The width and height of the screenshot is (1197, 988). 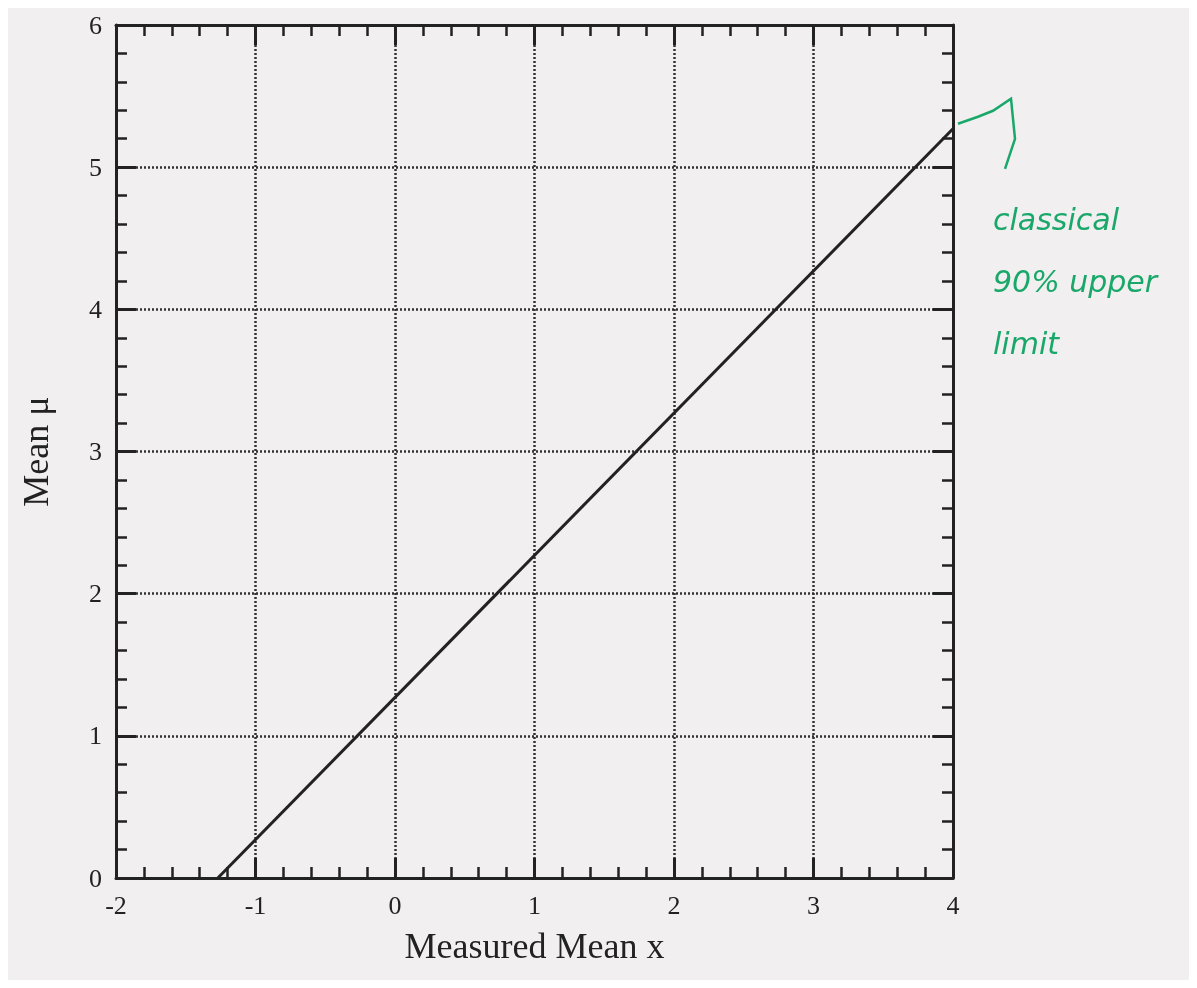 What do you see at coordinates (674, 905) in the screenshot?
I see `x-tick-label: 2` at bounding box center [674, 905].